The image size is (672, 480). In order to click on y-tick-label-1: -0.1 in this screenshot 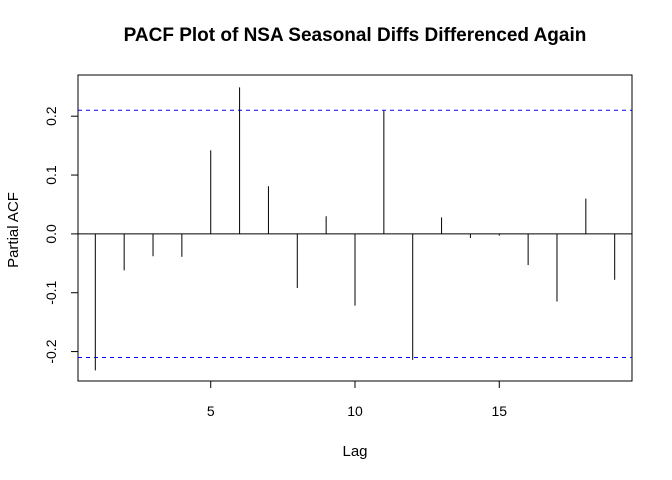, I will do `click(51, 292)`.